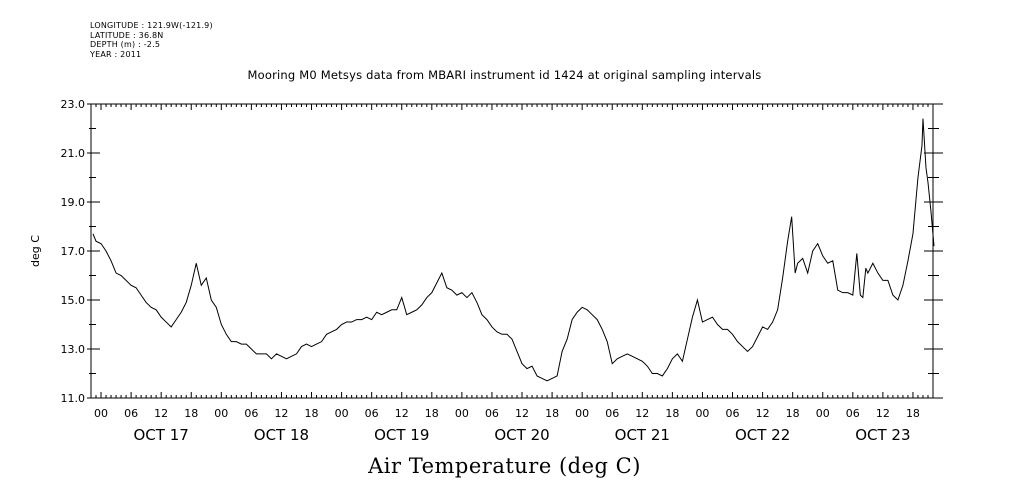 The image size is (1009, 504). I want to click on y-tick-label: 13.0, so click(73, 349).